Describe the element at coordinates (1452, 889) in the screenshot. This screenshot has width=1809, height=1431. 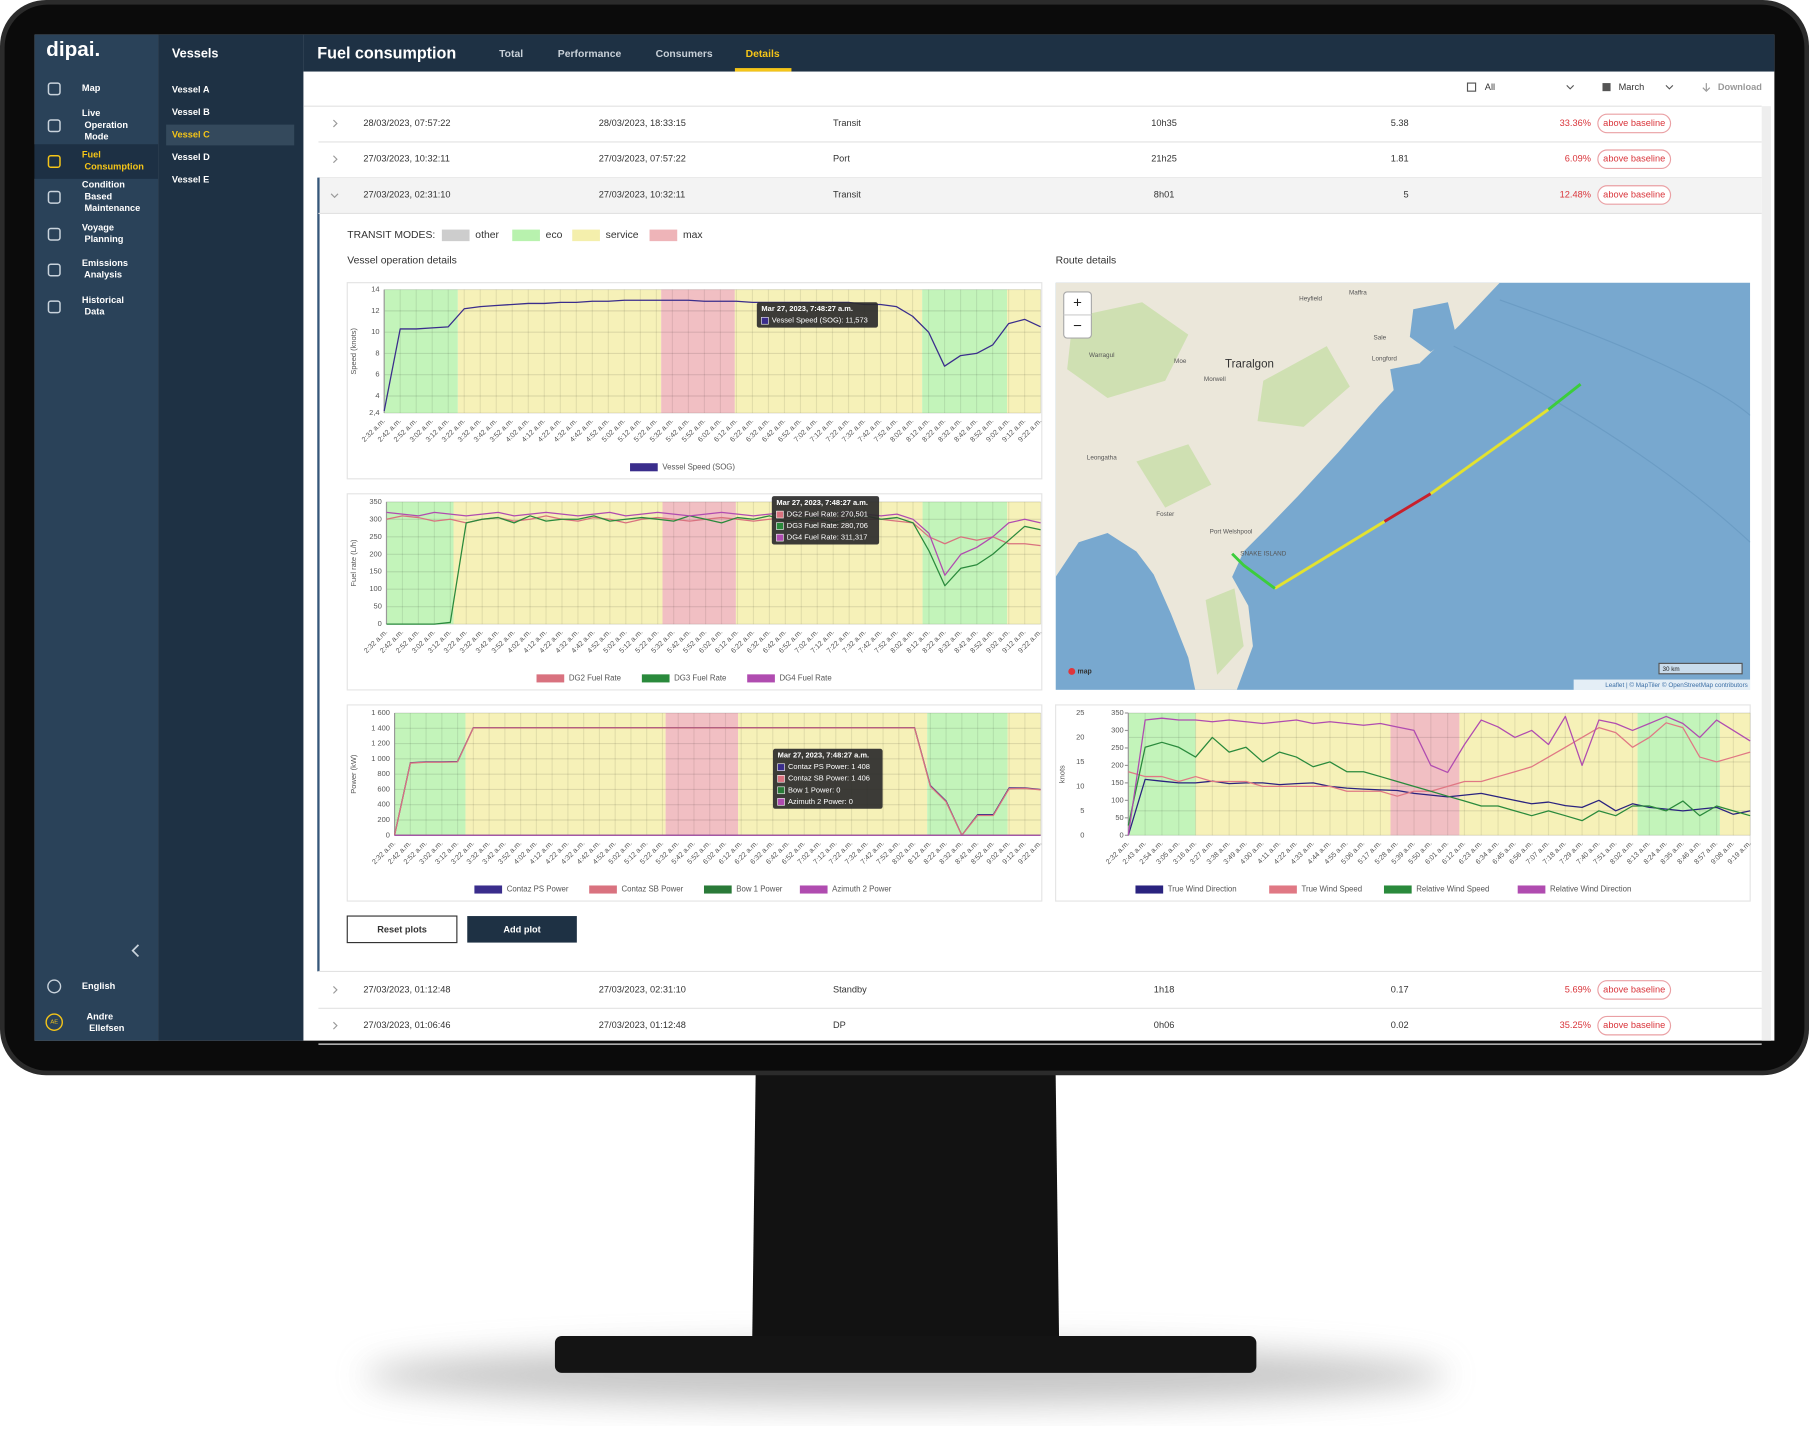
I see `legend-label: Relative Wind Speed` at that location.